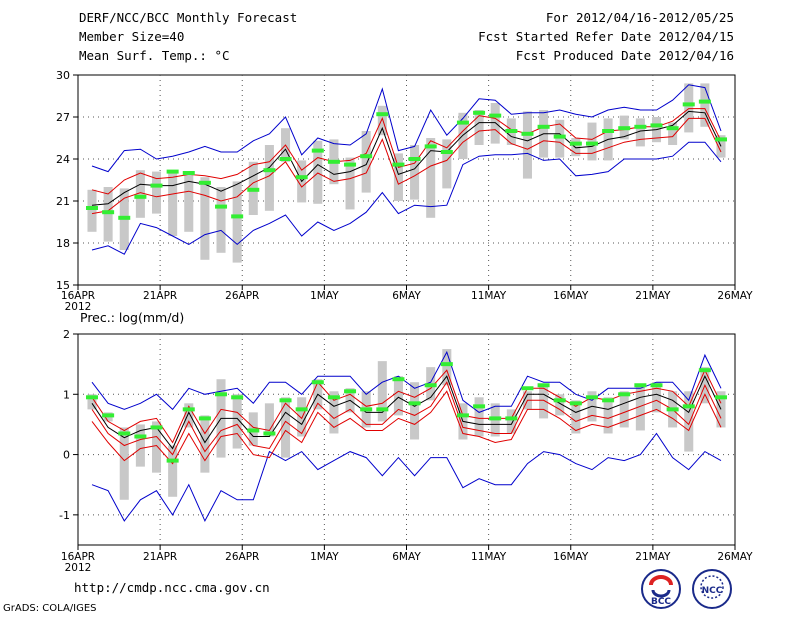 The width and height of the screenshot is (800, 618). Describe the element at coordinates (406, 427) in the screenshot. I see `series-lower_aux-line` at that location.